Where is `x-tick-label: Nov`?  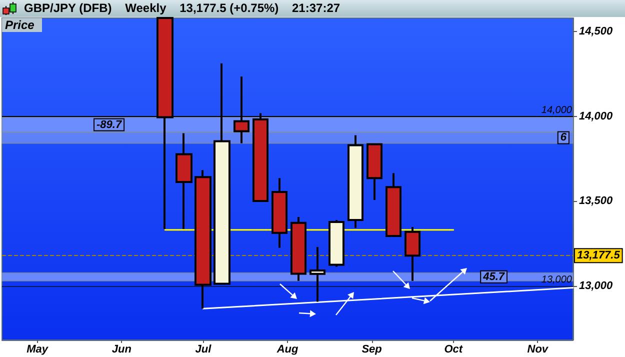
x-tick-label: Nov is located at coordinates (538, 350).